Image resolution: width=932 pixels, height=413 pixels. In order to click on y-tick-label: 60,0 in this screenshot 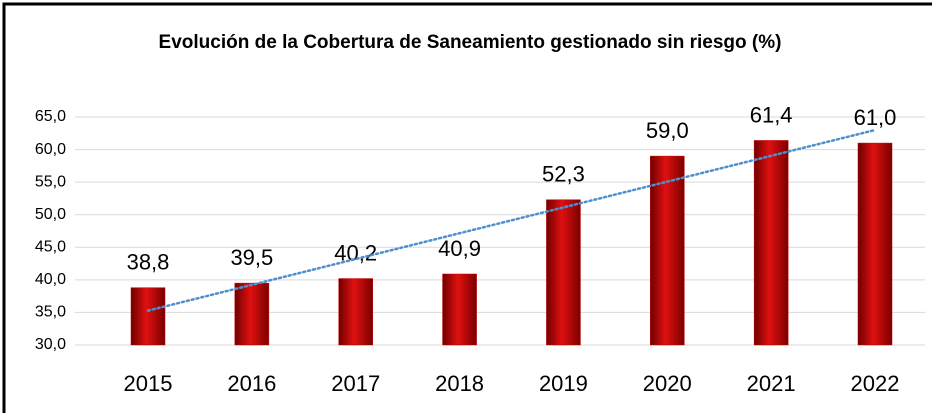, I will do `click(50, 149)`.